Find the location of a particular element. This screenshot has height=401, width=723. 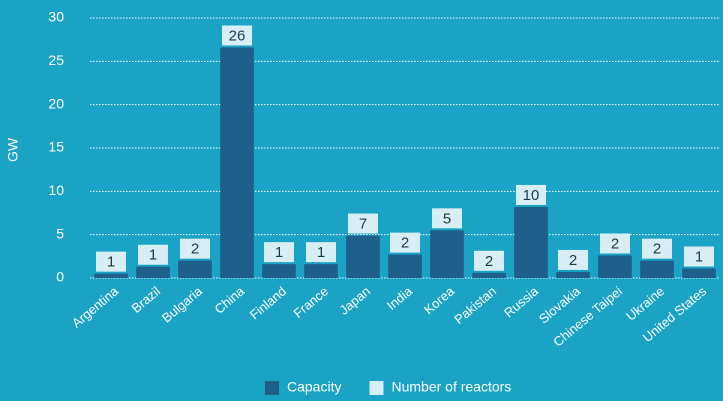

reactor-label: 26 is located at coordinates (237, 35).